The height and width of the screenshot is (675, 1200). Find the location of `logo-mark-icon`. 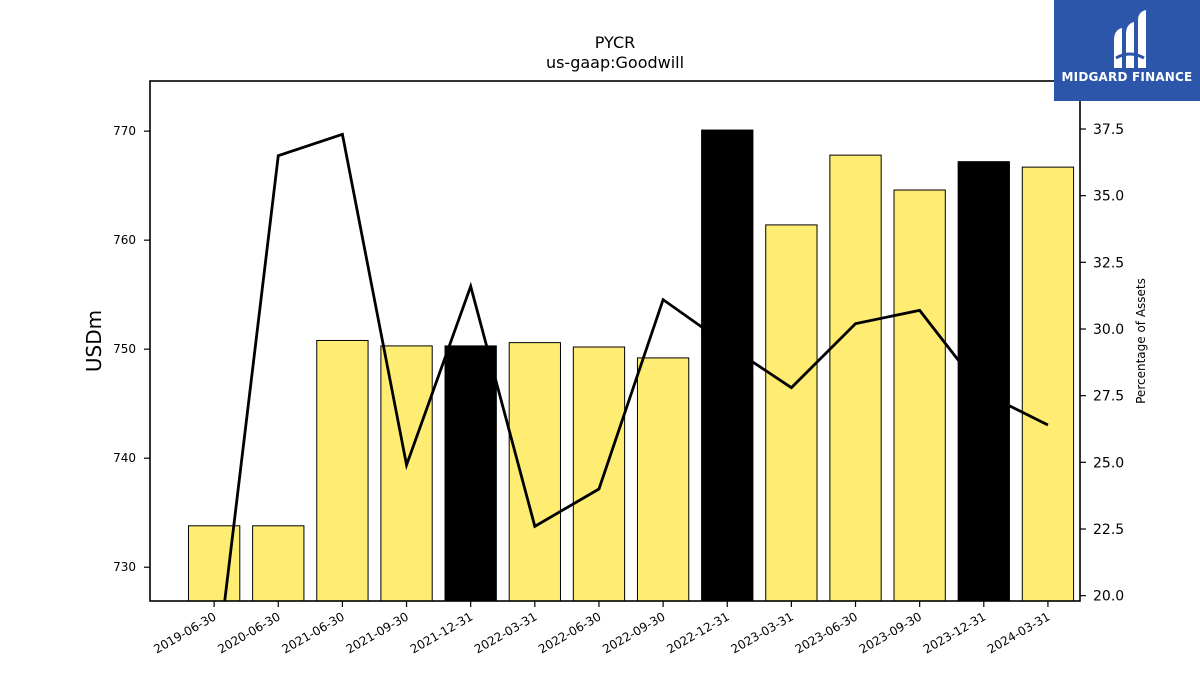

logo-mark-icon is located at coordinates (1130, 39).